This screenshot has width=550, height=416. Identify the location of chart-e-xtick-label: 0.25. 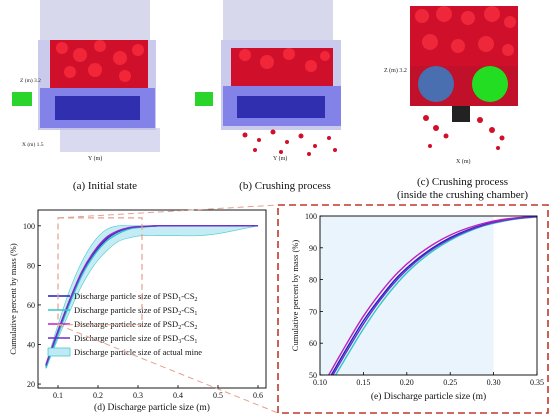
(450, 382).